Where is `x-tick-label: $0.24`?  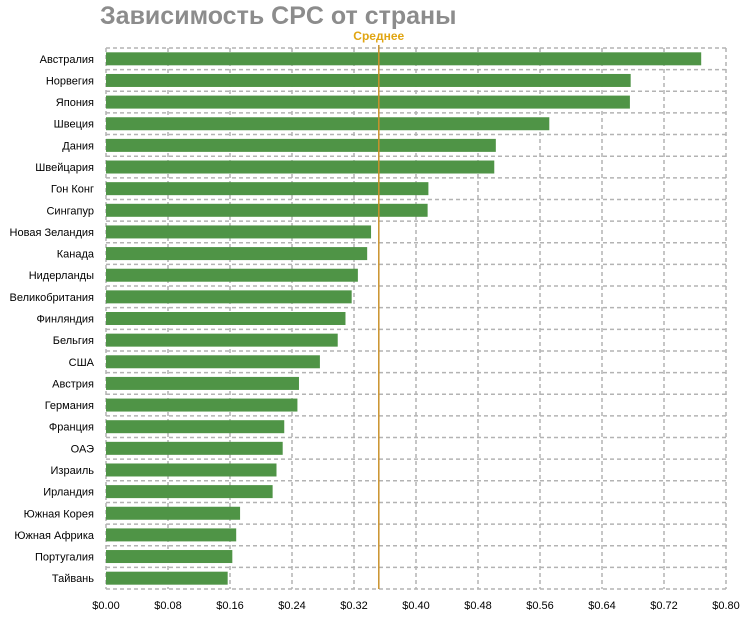 x-tick-label: $0.24 is located at coordinates (292, 606).